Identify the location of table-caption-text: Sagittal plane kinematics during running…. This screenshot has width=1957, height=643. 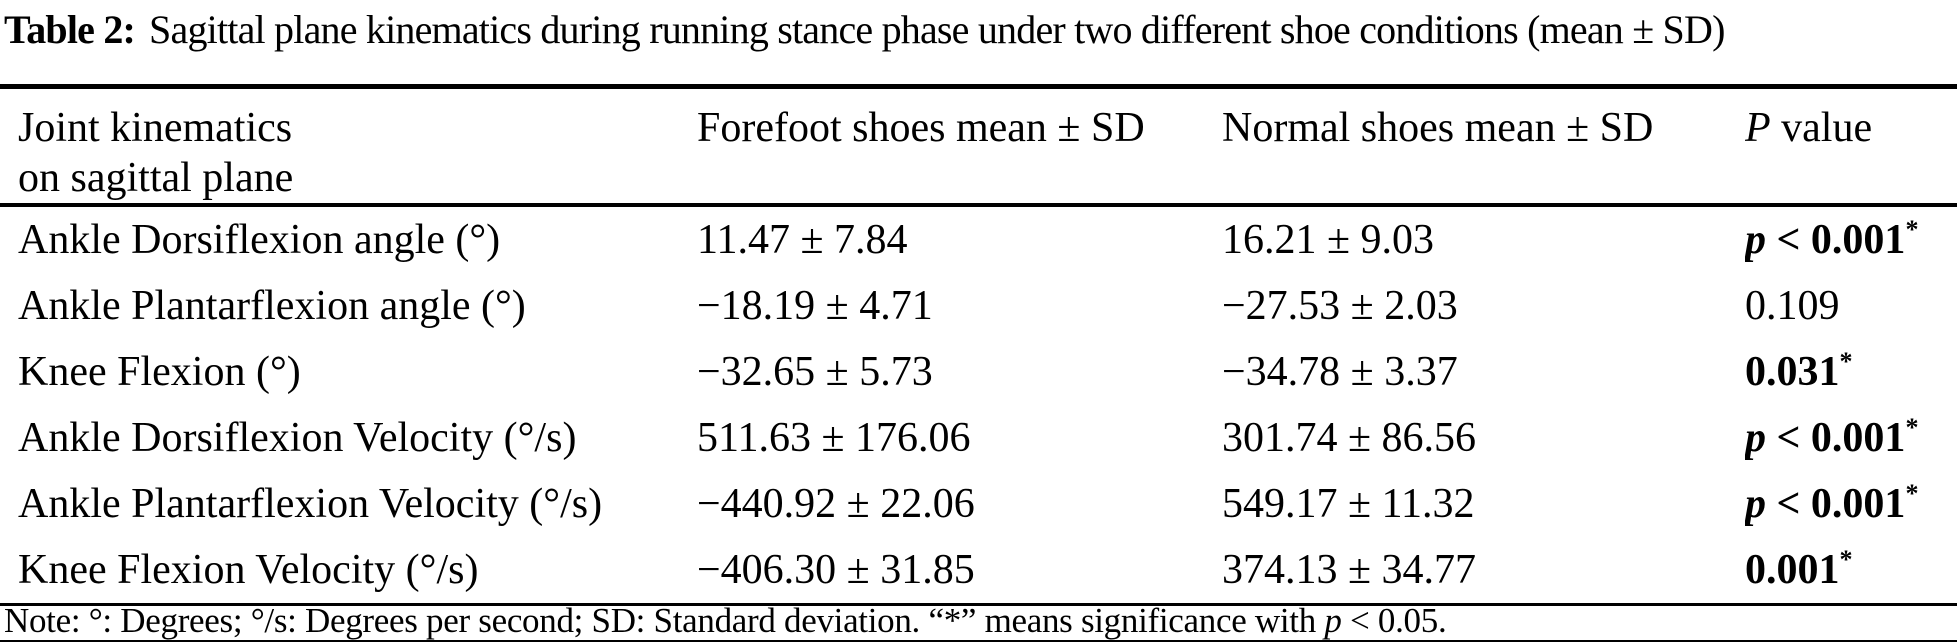
(937, 29).